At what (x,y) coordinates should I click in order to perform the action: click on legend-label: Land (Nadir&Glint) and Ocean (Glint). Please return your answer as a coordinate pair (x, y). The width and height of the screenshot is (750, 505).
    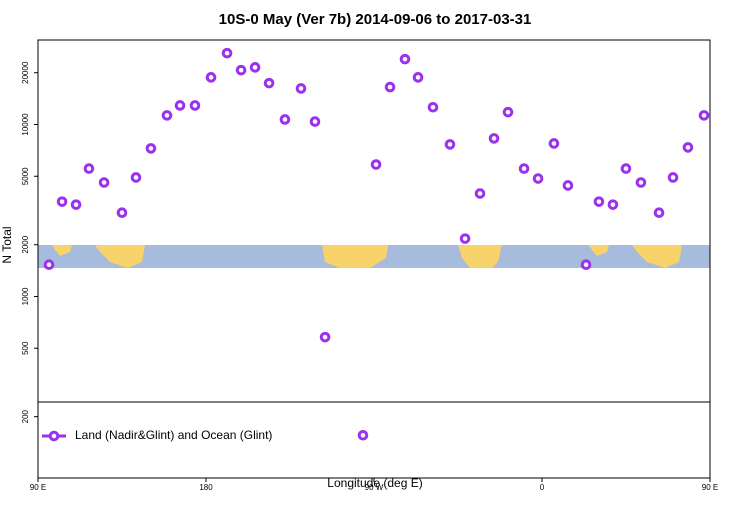
    Looking at the image, I should click on (173, 435).